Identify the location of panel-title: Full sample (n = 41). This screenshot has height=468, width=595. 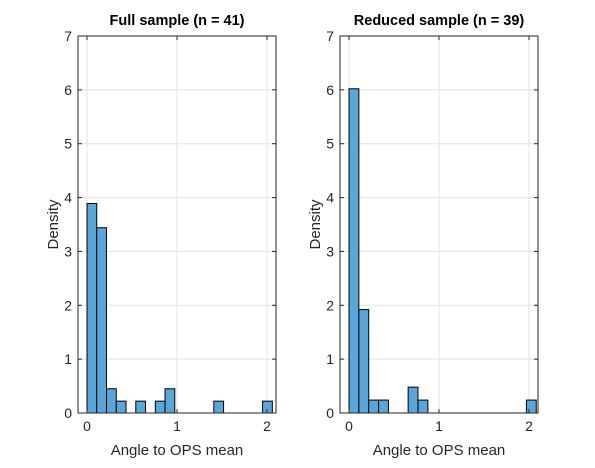
(177, 21).